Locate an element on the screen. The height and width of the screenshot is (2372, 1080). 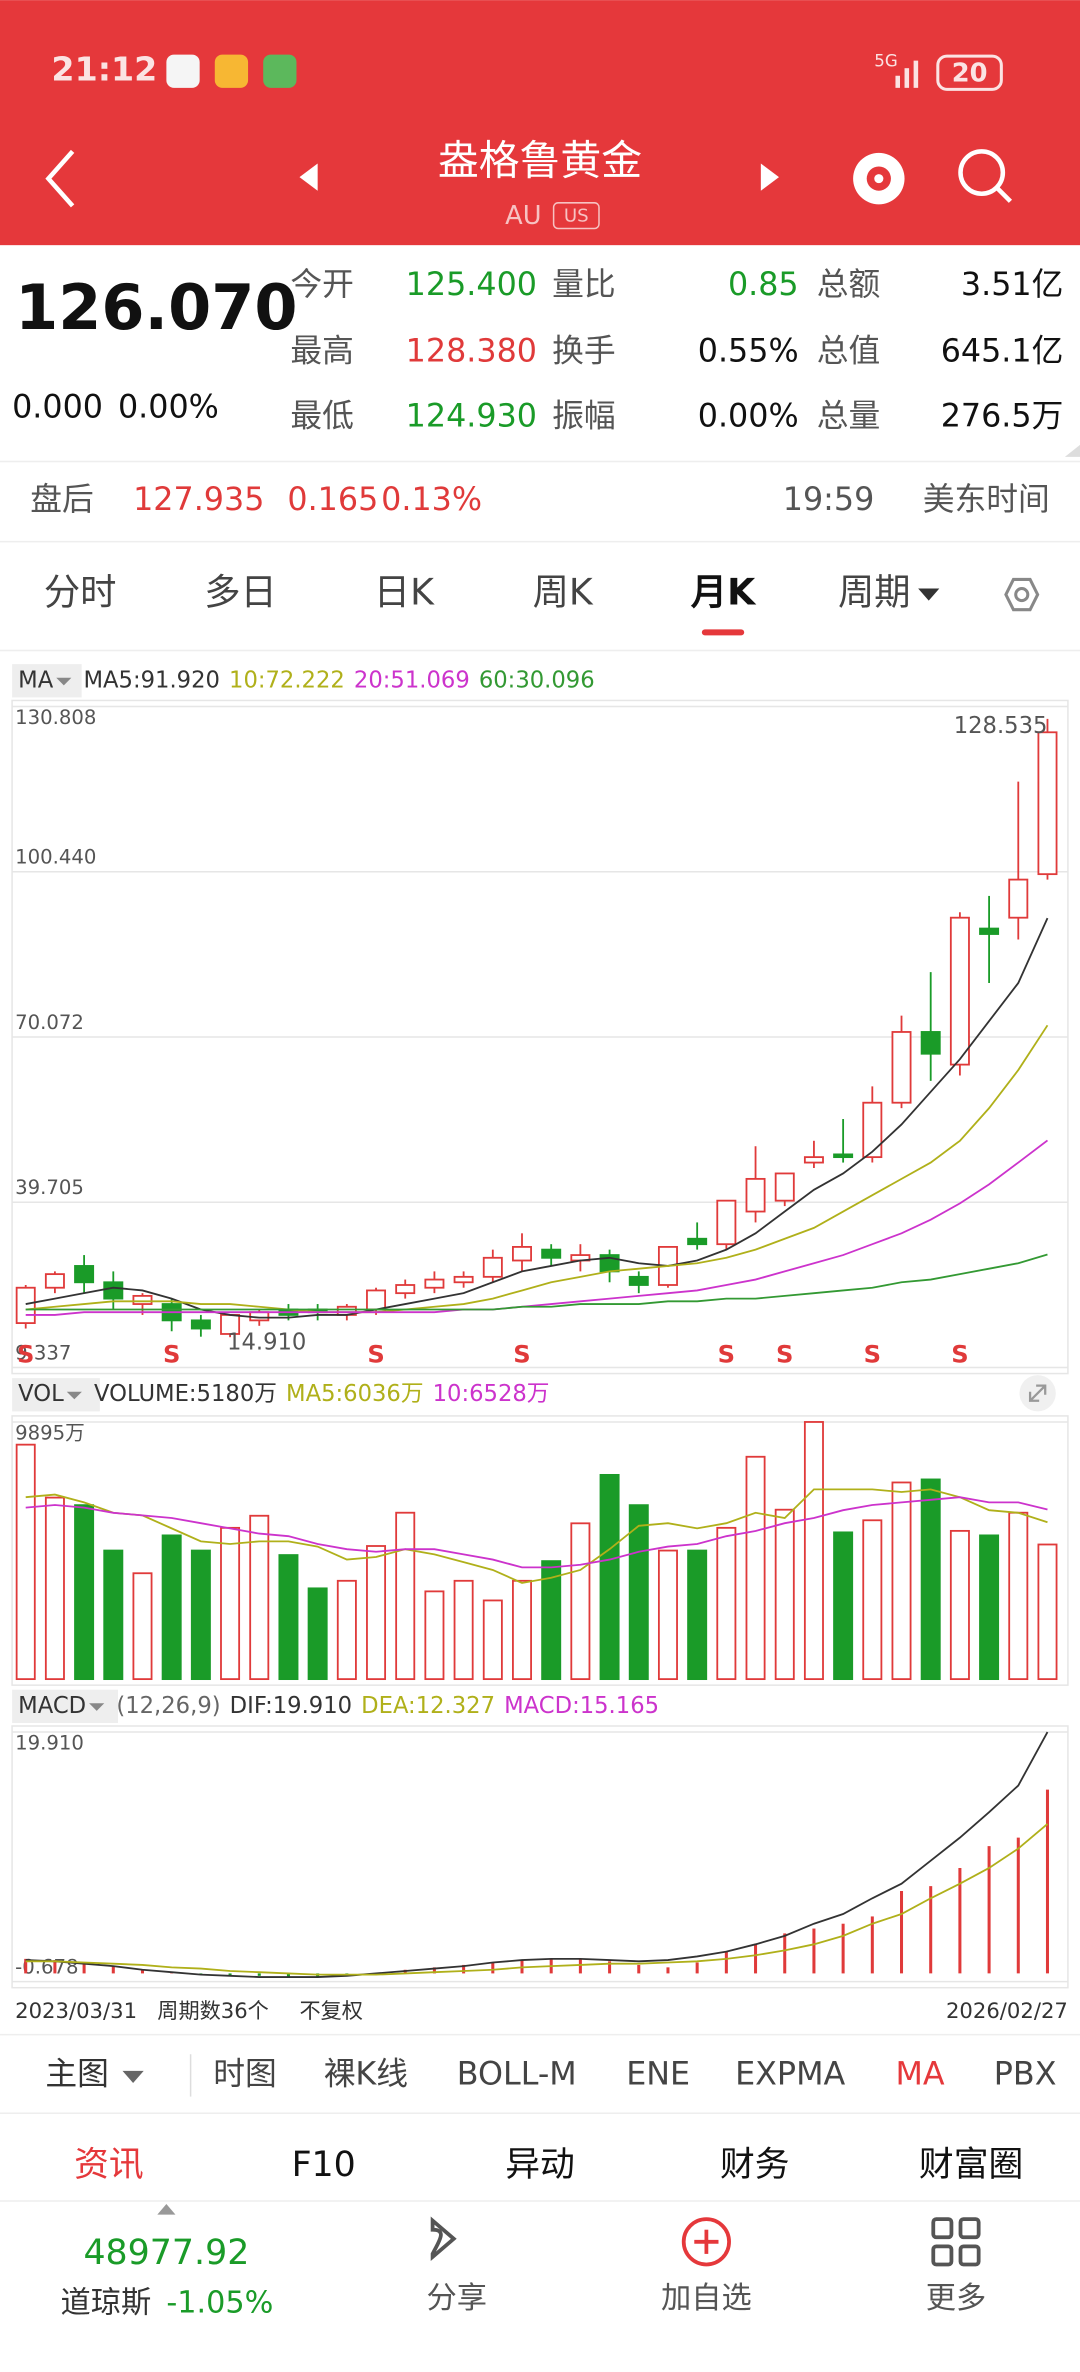
field-label: 最高 is located at coordinates (322, 352).